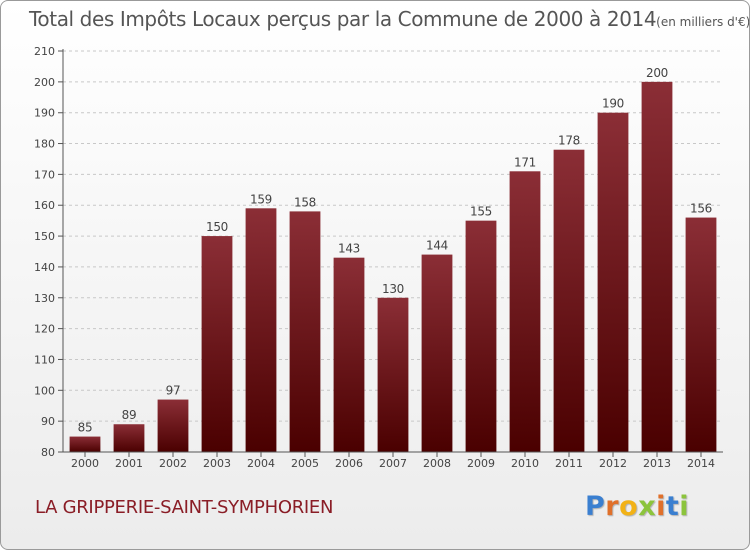 The height and width of the screenshot is (550, 750). I want to click on bar-value-label: 143, so click(349, 249).